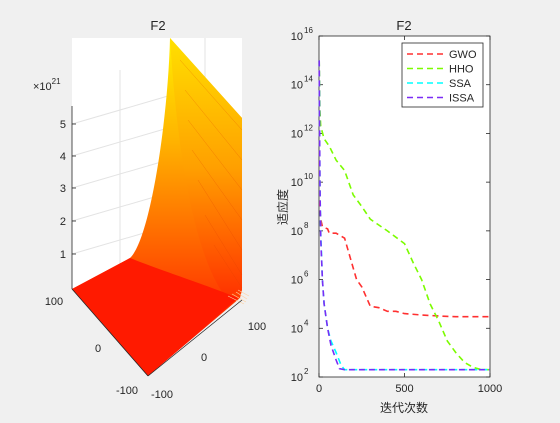 The width and height of the screenshot is (560, 423). What do you see at coordinates (490, 389) in the screenshot?
I see `x-tick-label: 1000` at bounding box center [490, 389].